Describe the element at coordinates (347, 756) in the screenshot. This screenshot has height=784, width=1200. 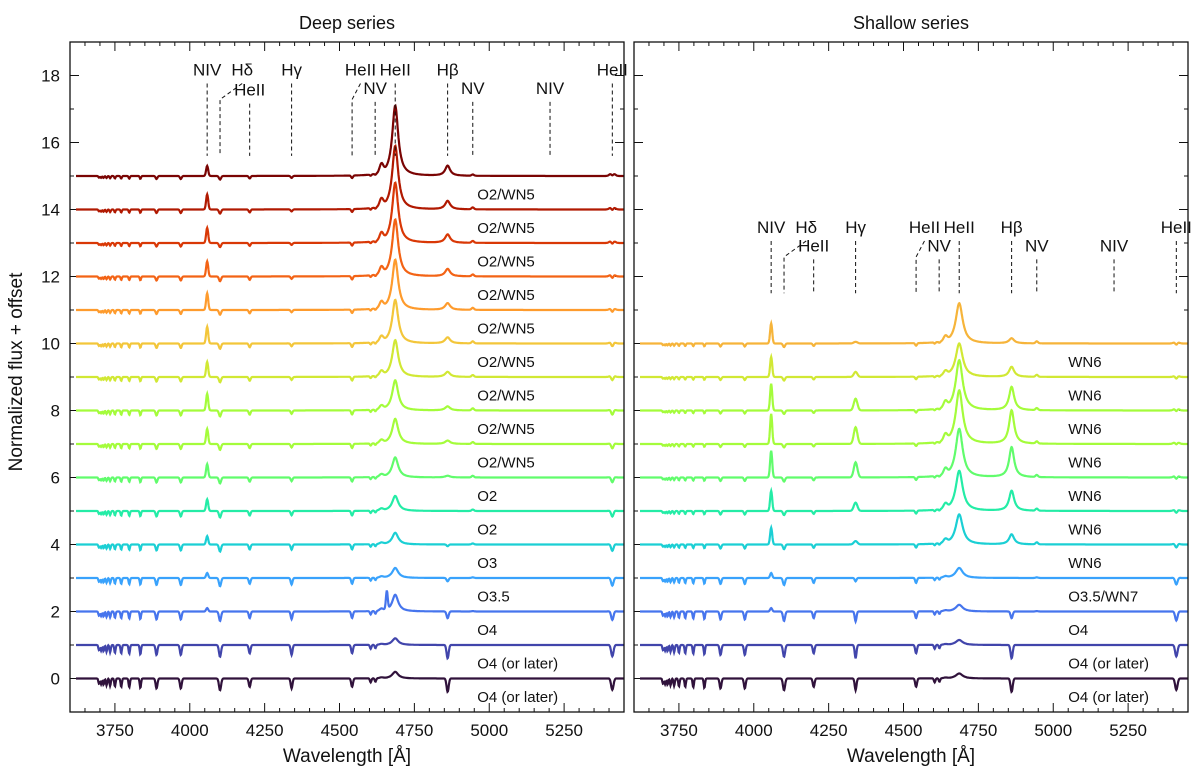
I see `x-axis-label: Wavelength [Å]` at that location.